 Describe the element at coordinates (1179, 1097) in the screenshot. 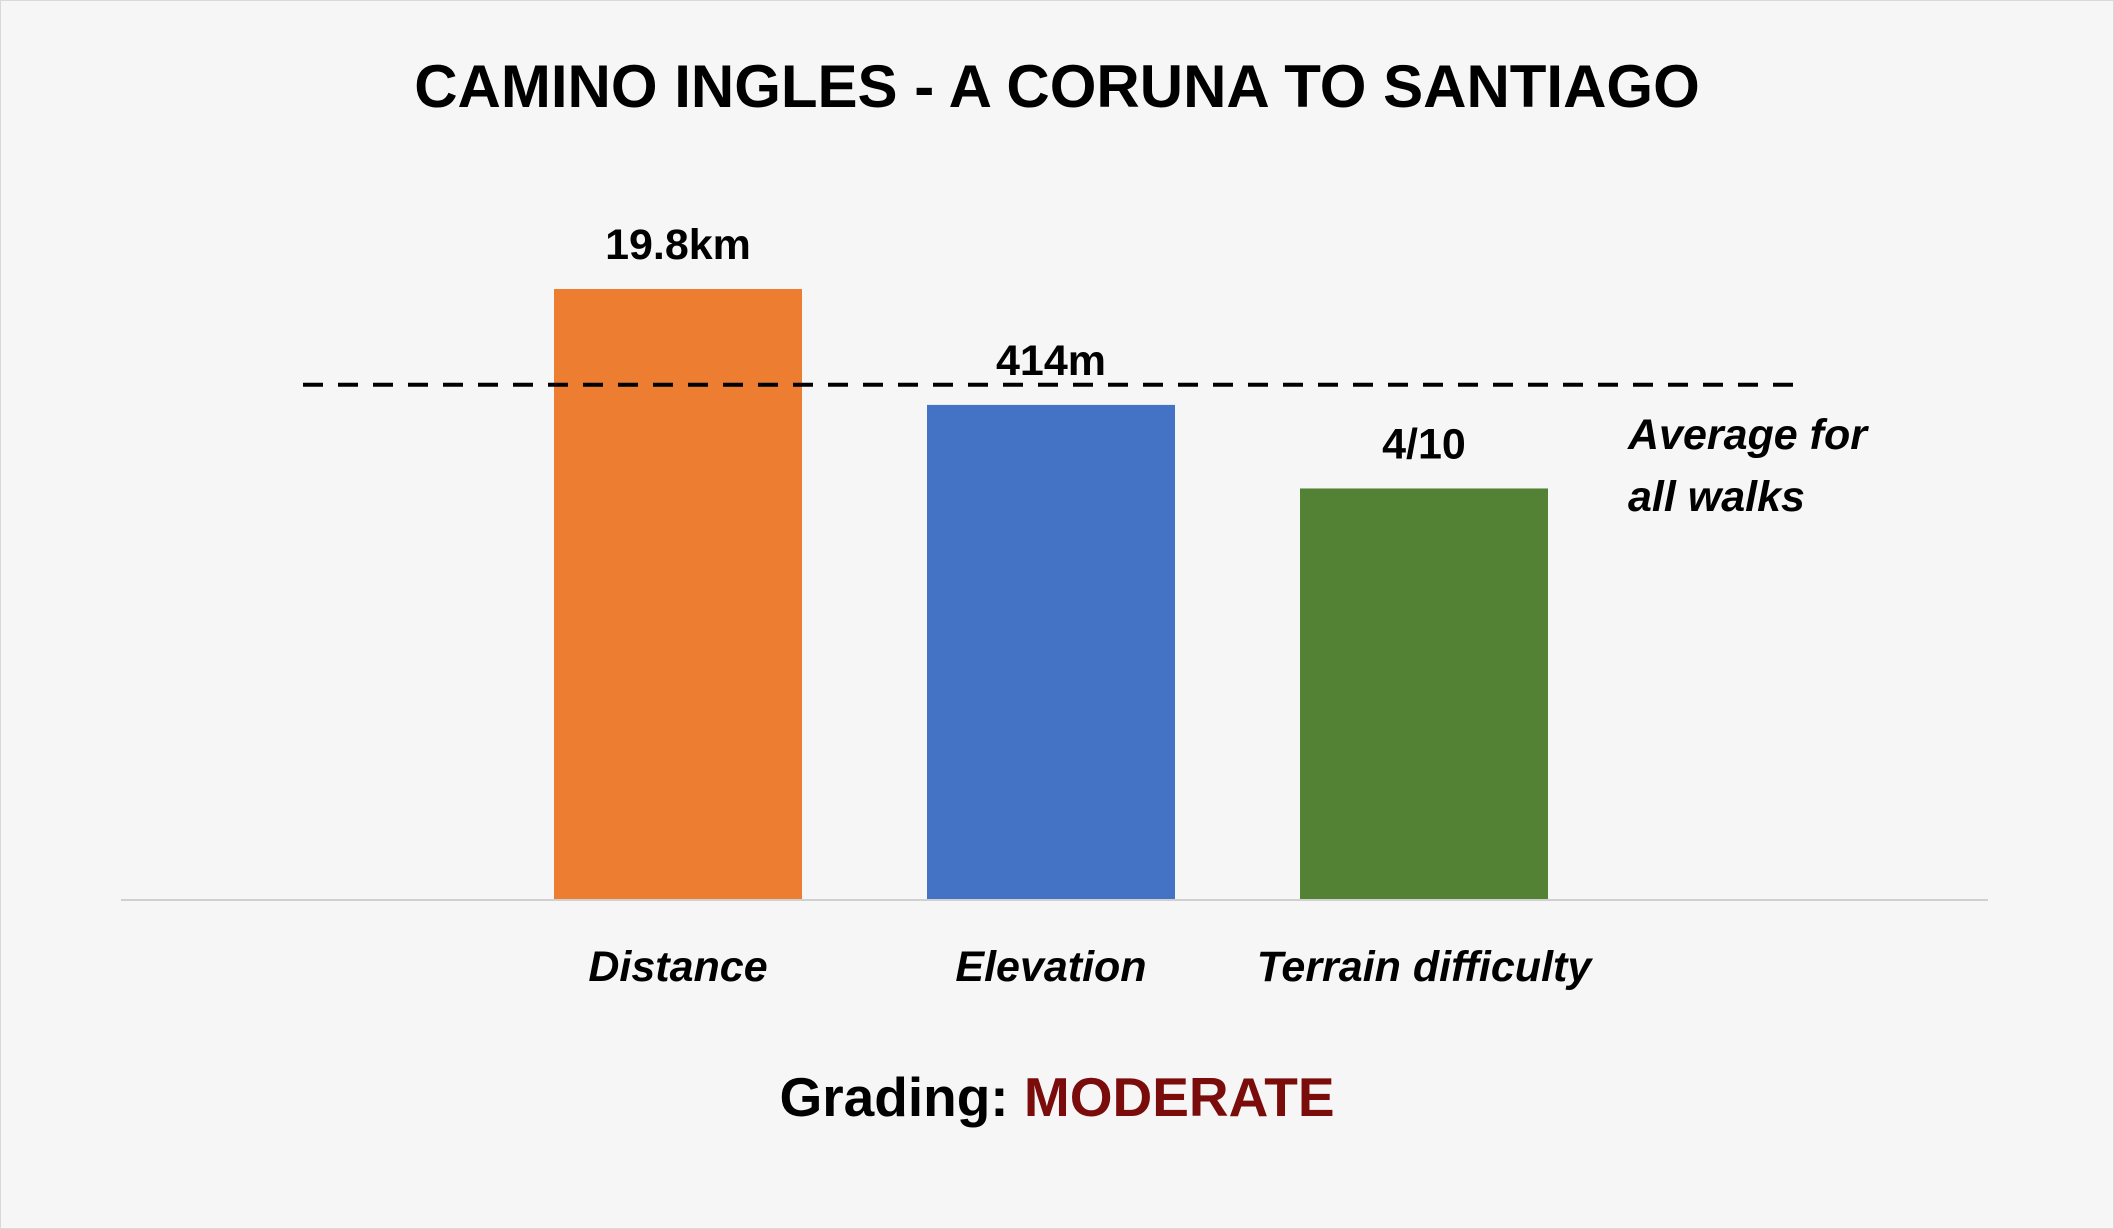

I see `grading-value: MODERATE` at that location.